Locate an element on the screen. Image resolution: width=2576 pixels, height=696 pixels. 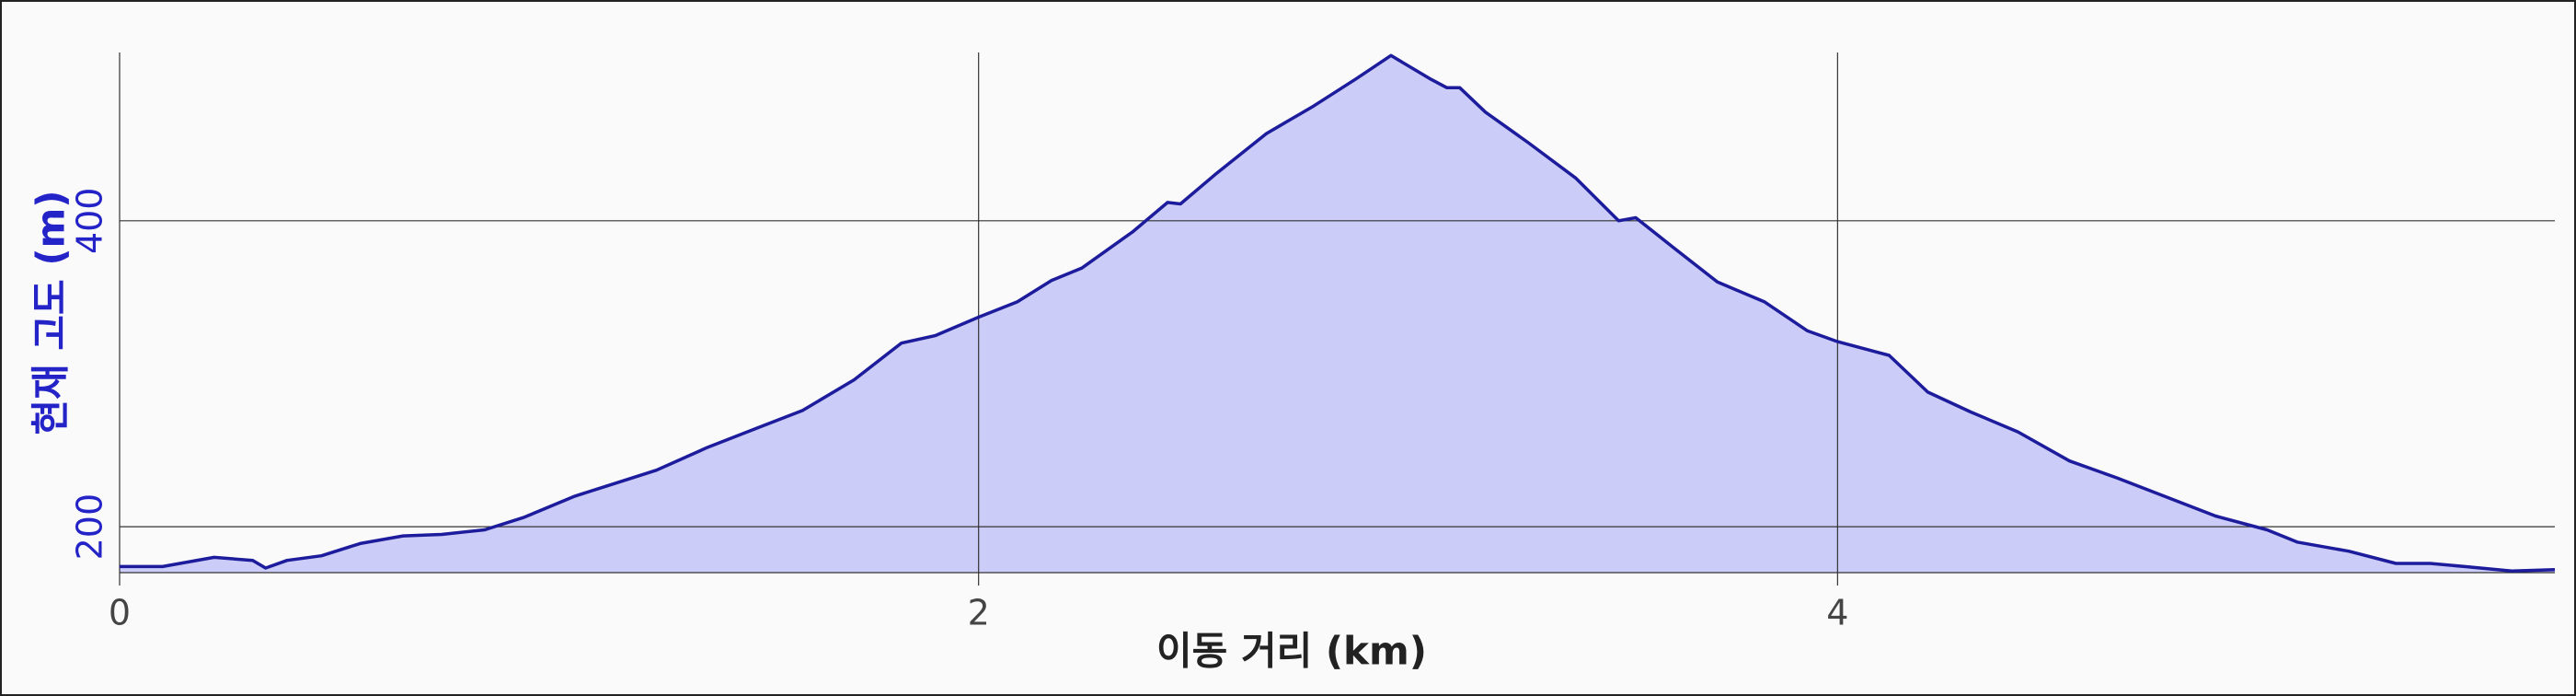
x-tick-label: 0 is located at coordinates (120, 613).